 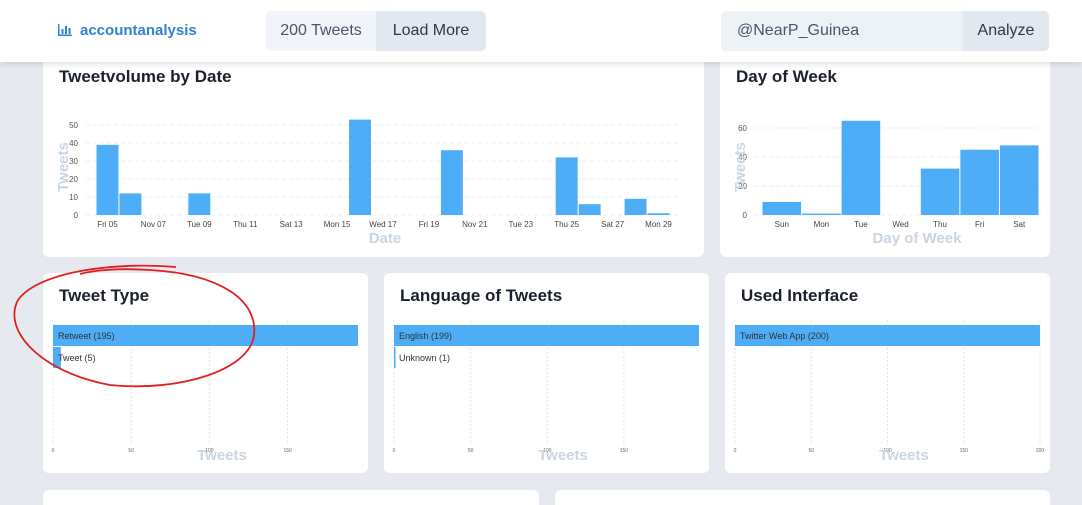 What do you see at coordinates (799, 295) in the screenshot?
I see `chart-title: Used Interface` at bounding box center [799, 295].